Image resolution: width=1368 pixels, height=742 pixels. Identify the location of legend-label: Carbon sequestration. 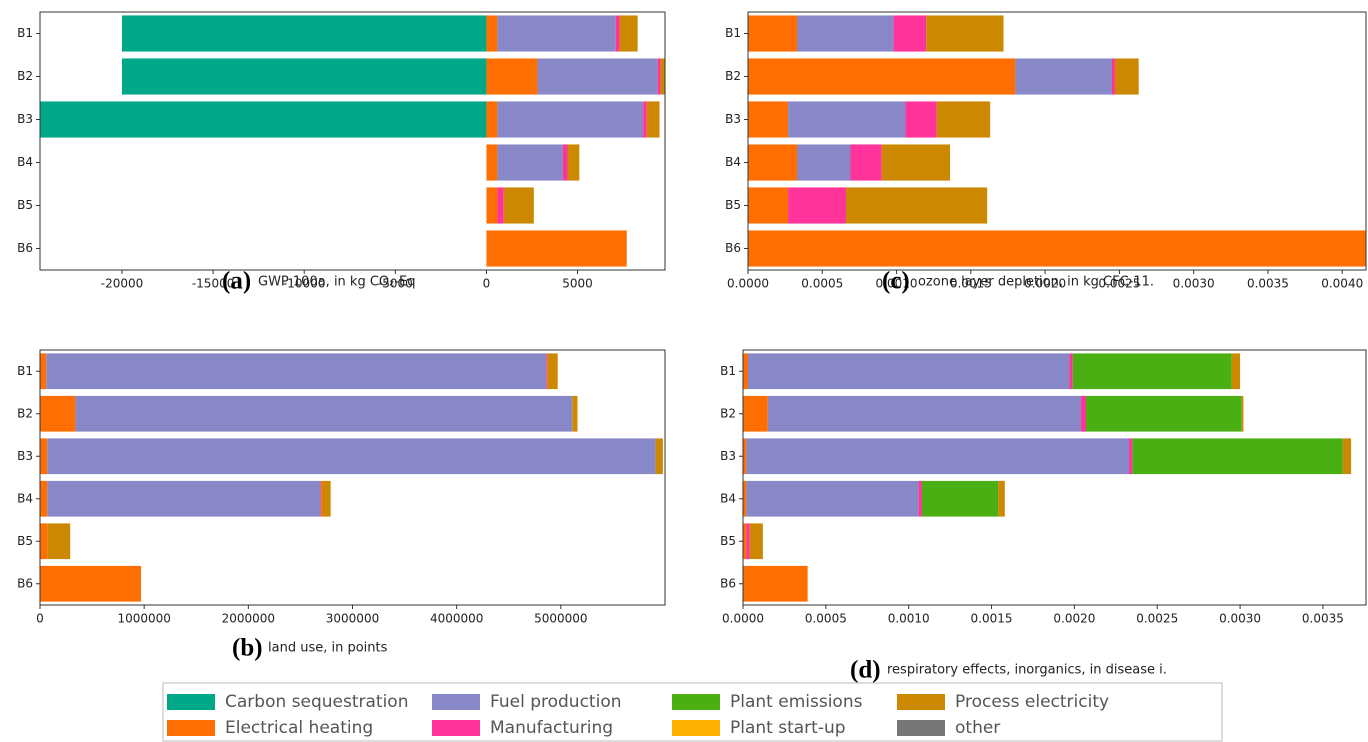
(316, 702).